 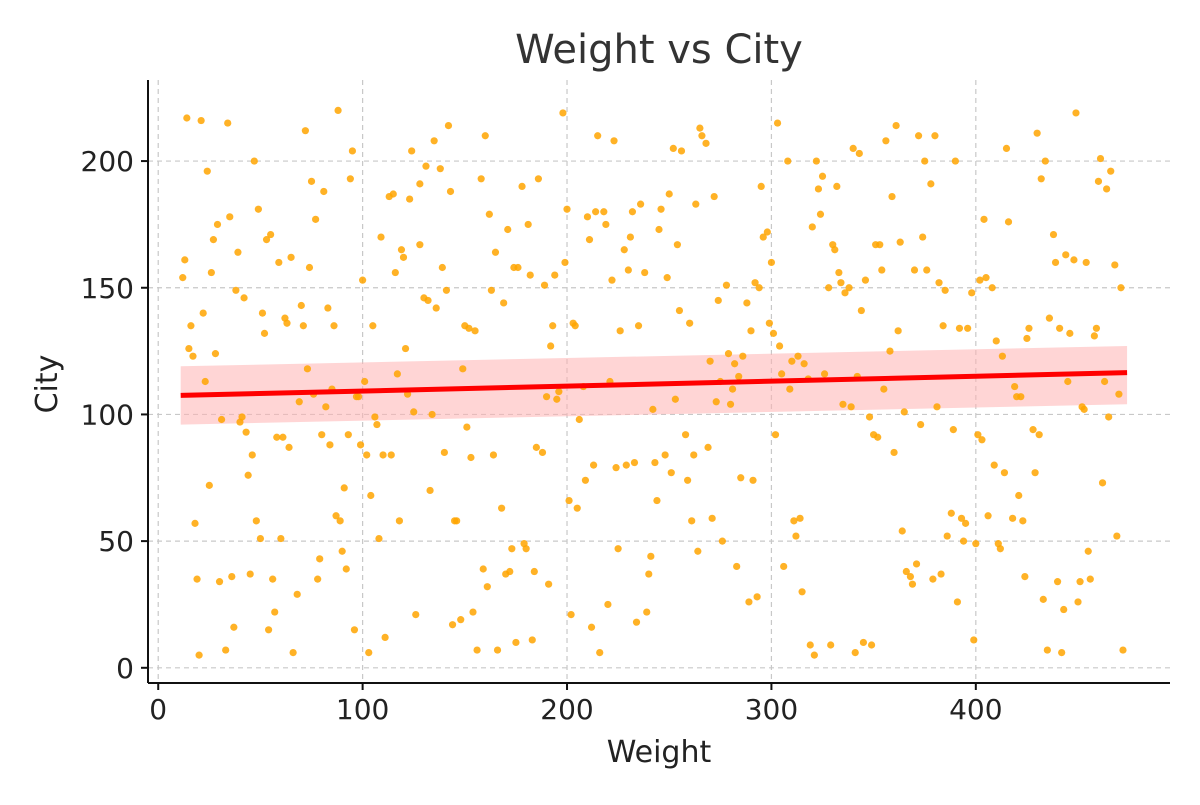 What do you see at coordinates (107, 414) in the screenshot?
I see `y-tick-label: 100` at bounding box center [107, 414].